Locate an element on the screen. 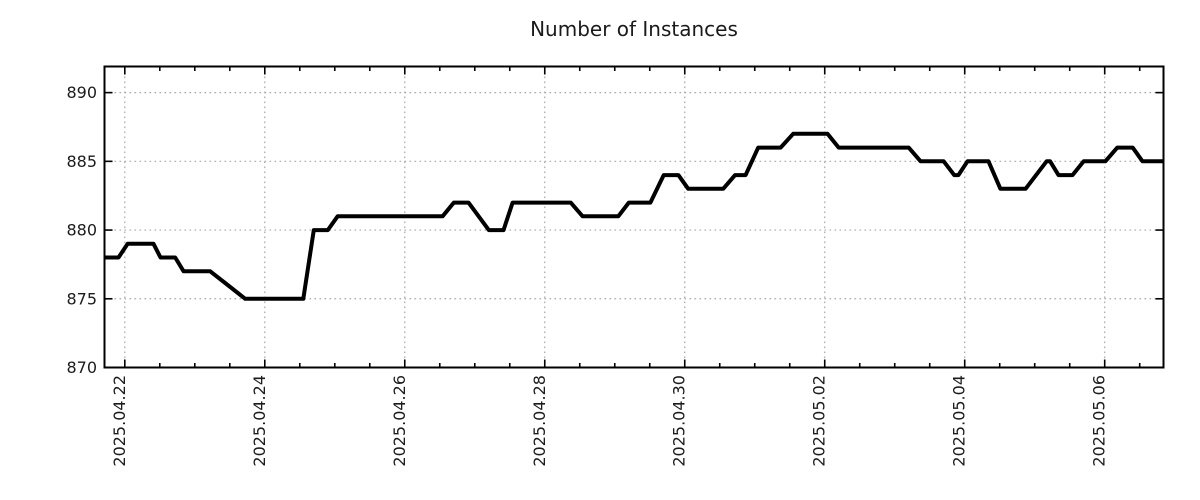 The image size is (1200, 500). chart-title: Number of Instances is located at coordinates (634, 29).